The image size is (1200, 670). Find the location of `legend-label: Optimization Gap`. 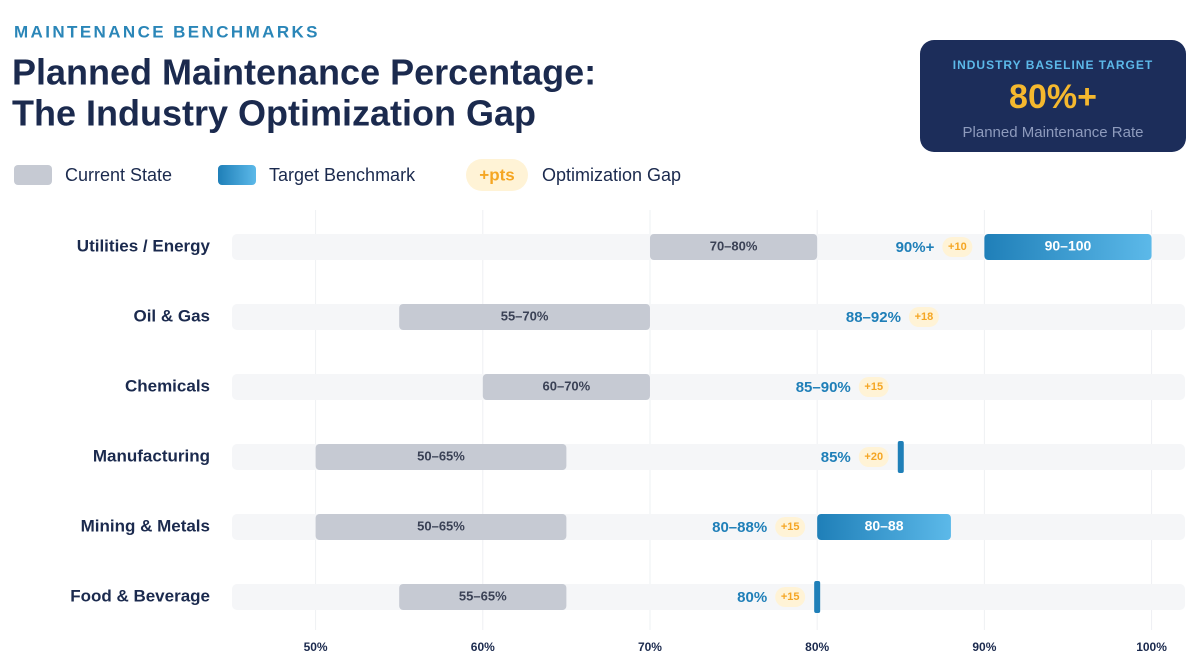

legend-label: Optimization Gap is located at coordinates (611, 175).